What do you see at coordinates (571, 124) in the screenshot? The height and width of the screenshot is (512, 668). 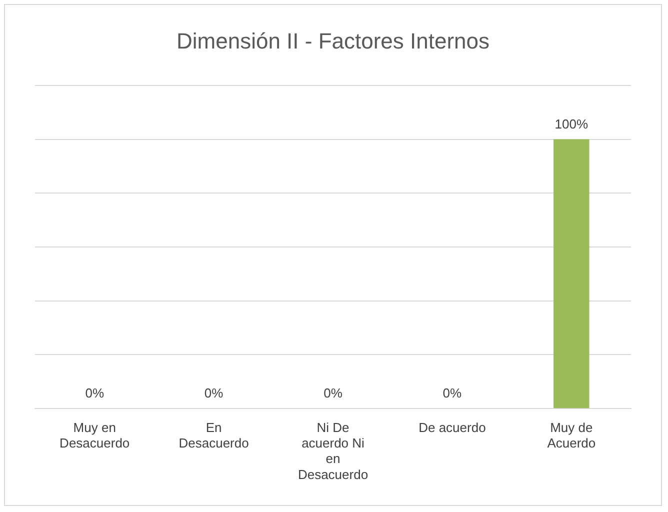 I see `data-label: 100%` at bounding box center [571, 124].